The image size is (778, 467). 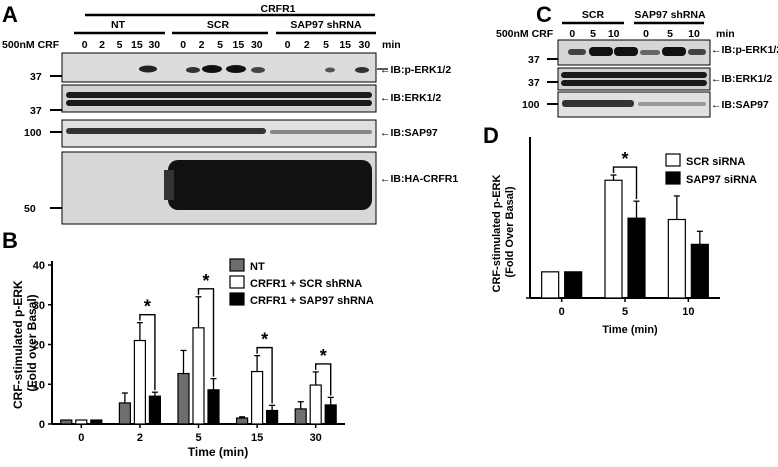 What do you see at coordinates (257, 438) in the screenshot?
I see `x-tick-label: 15` at bounding box center [257, 438].